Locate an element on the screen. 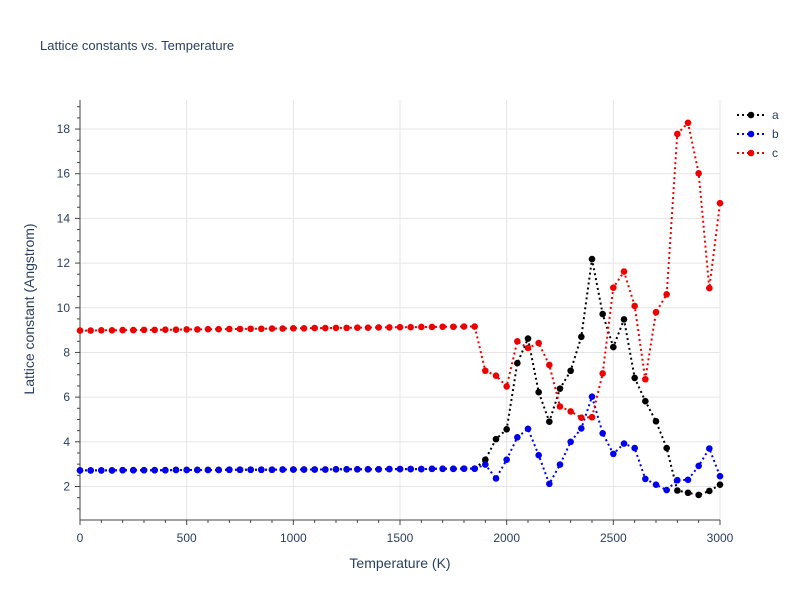  legend: abc is located at coordinates (758, 134).